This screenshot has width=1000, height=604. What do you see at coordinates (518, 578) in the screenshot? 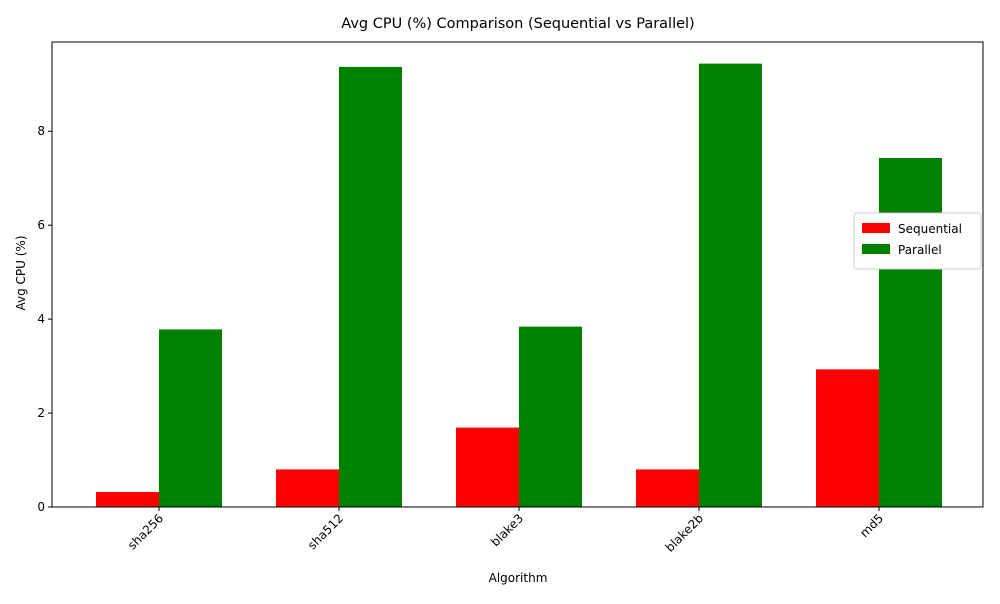
I see `x-axis-title: Algorithm` at bounding box center [518, 578].